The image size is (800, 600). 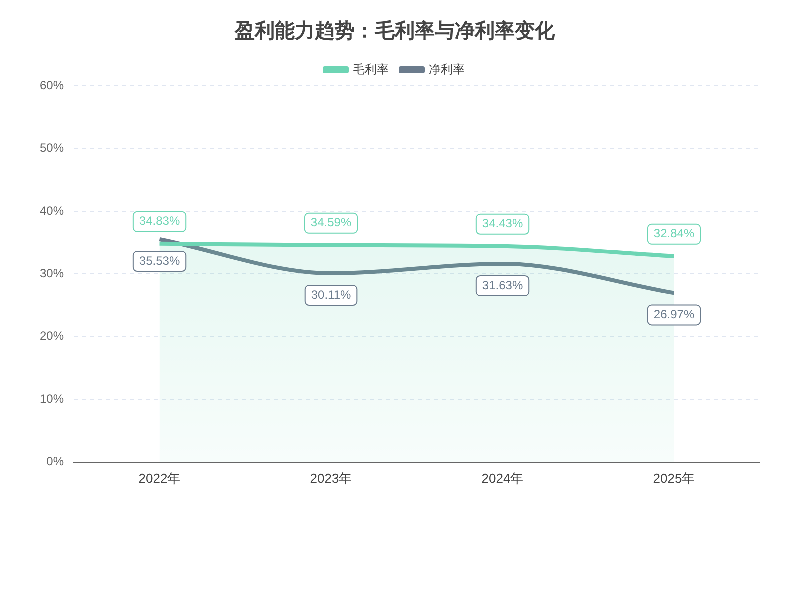 What do you see at coordinates (52, 148) in the screenshot?
I see `y-tick-label: 50%` at bounding box center [52, 148].